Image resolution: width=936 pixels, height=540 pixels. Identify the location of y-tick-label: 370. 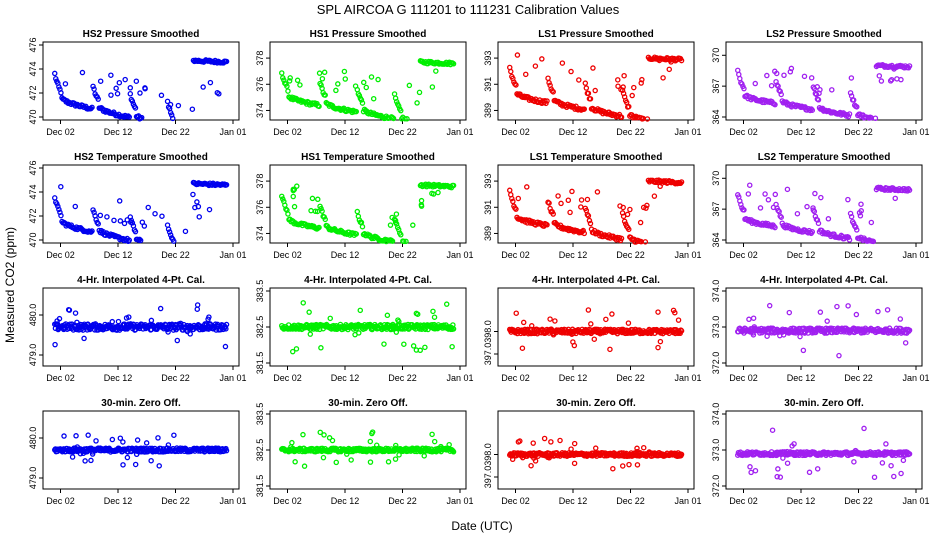
(716, 55).